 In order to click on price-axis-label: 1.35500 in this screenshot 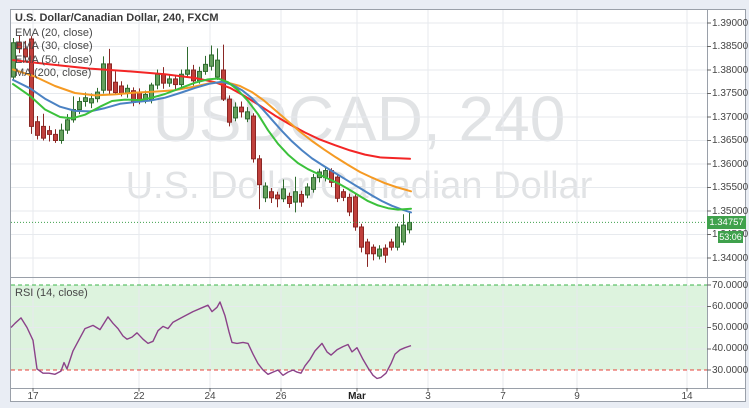, I will do `click(730, 187)`.